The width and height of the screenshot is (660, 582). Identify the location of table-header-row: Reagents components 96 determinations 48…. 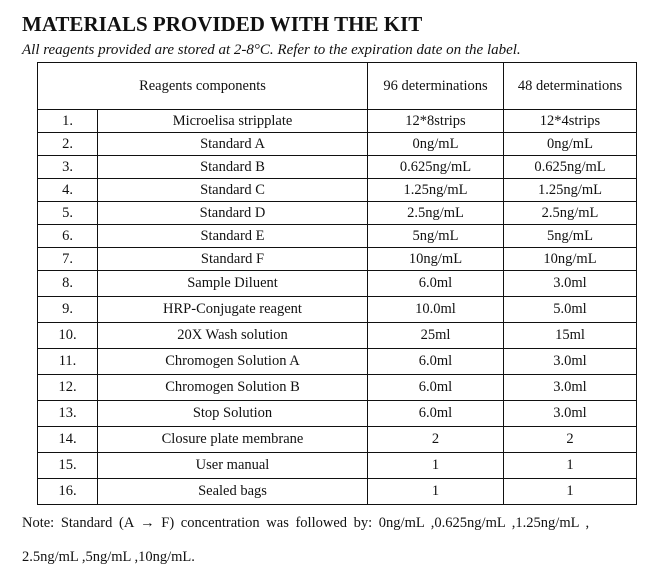
(337, 86).